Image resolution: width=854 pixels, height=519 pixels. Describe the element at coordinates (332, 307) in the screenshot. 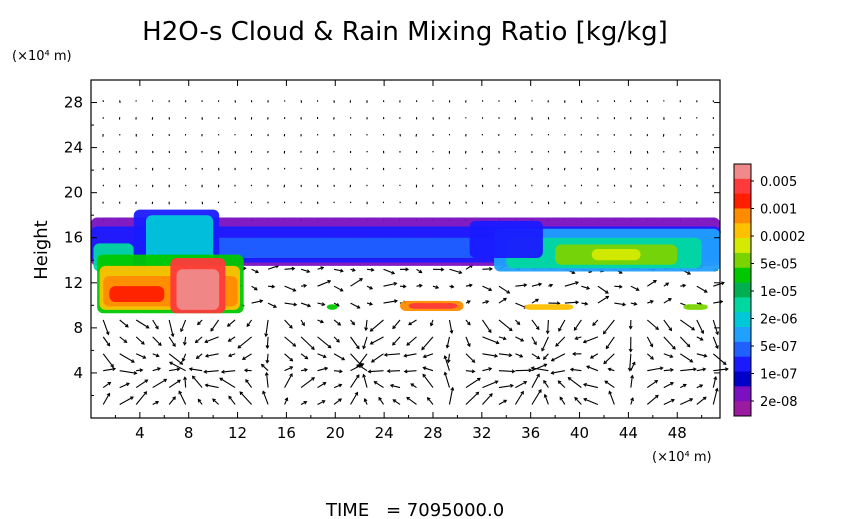

I see `rain-patch` at that location.